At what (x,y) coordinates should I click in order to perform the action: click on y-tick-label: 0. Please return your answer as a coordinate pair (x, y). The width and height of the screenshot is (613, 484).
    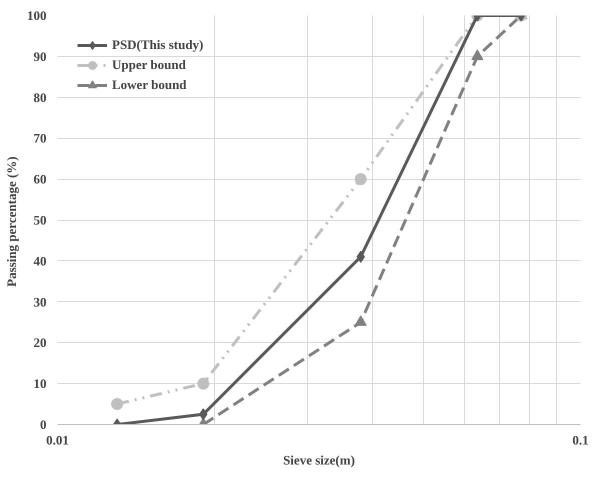
    Looking at the image, I should click on (43, 424).